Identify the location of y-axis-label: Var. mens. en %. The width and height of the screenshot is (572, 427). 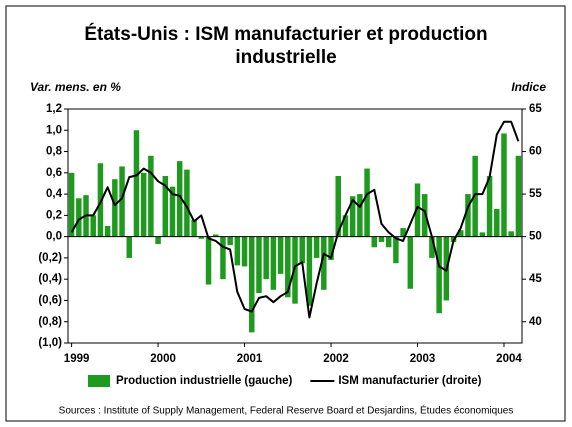
(75, 87).